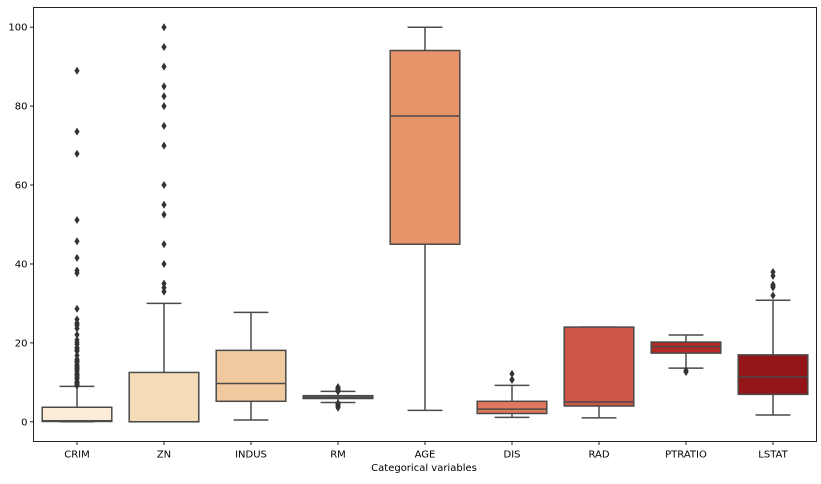 The height and width of the screenshot is (484, 821). What do you see at coordinates (424, 468) in the screenshot?
I see `x-axis-label: Categorical variables` at bounding box center [424, 468].